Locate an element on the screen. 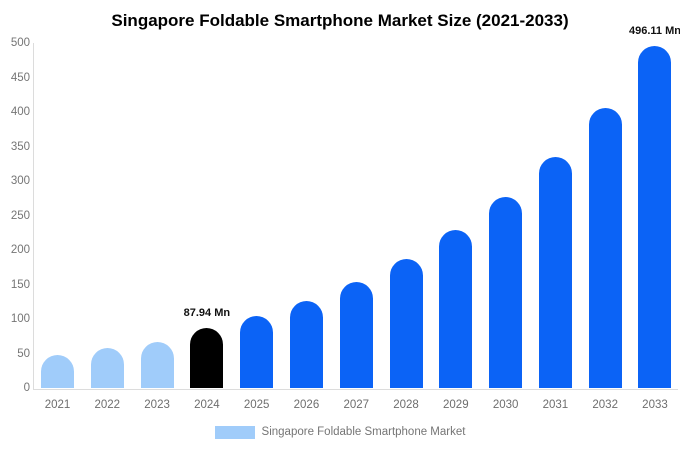 This screenshot has width=680, height=450. y-tick-label: 400 is located at coordinates (20, 112).